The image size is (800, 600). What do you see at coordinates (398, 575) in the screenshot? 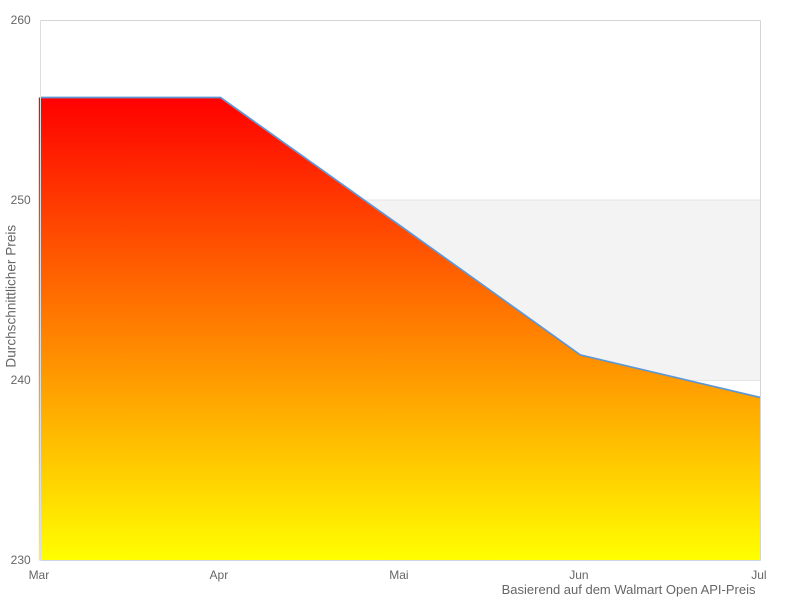
I see `svg-text: Mai` at bounding box center [398, 575].